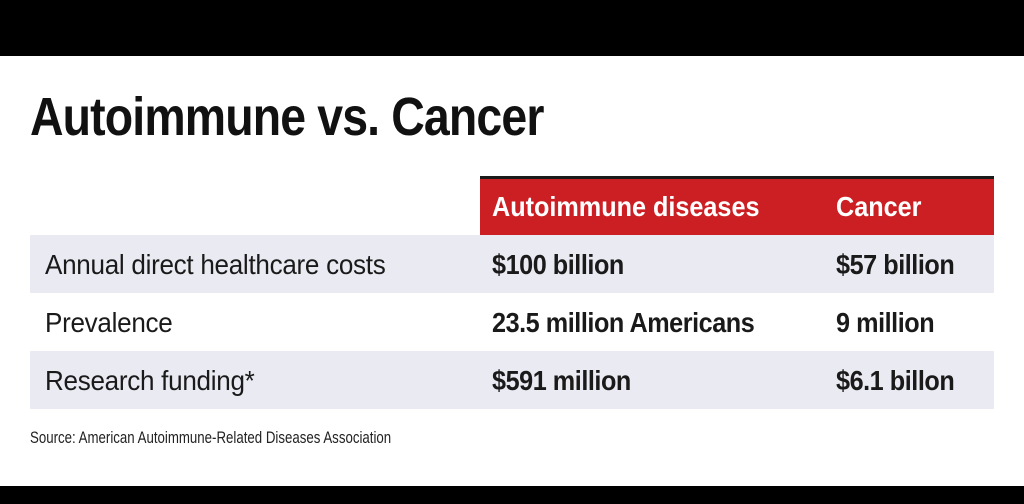 The height and width of the screenshot is (504, 1024). Describe the element at coordinates (512, 495) in the screenshot. I see `bottom-black-bar` at that location.